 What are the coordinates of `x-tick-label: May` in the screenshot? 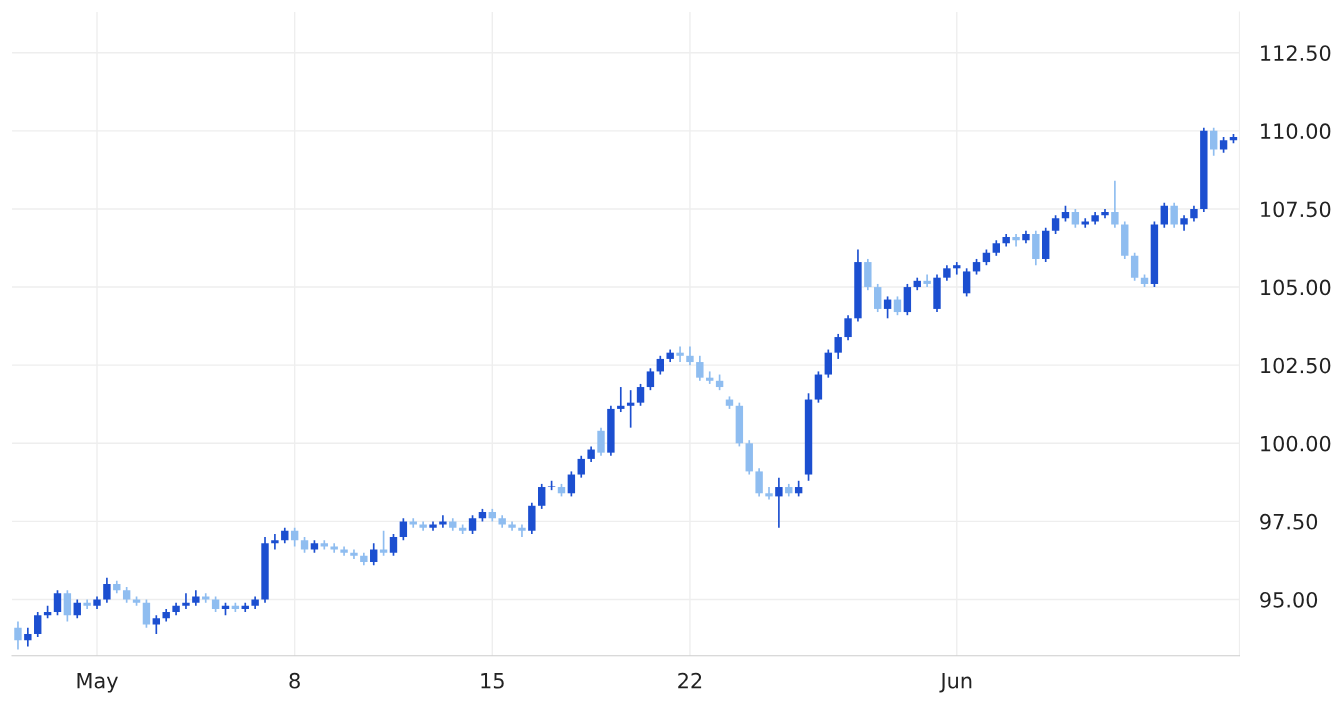 It's located at (97, 683).